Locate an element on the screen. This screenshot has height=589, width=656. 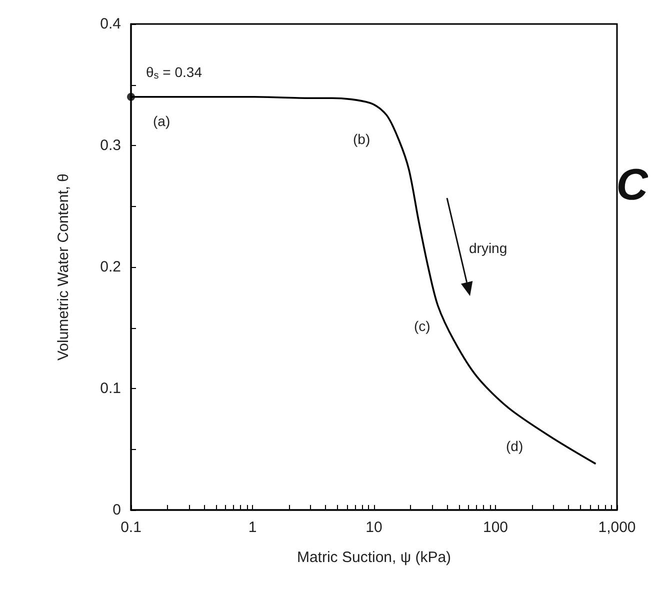
x-tick-label: 10 is located at coordinates (374, 527).